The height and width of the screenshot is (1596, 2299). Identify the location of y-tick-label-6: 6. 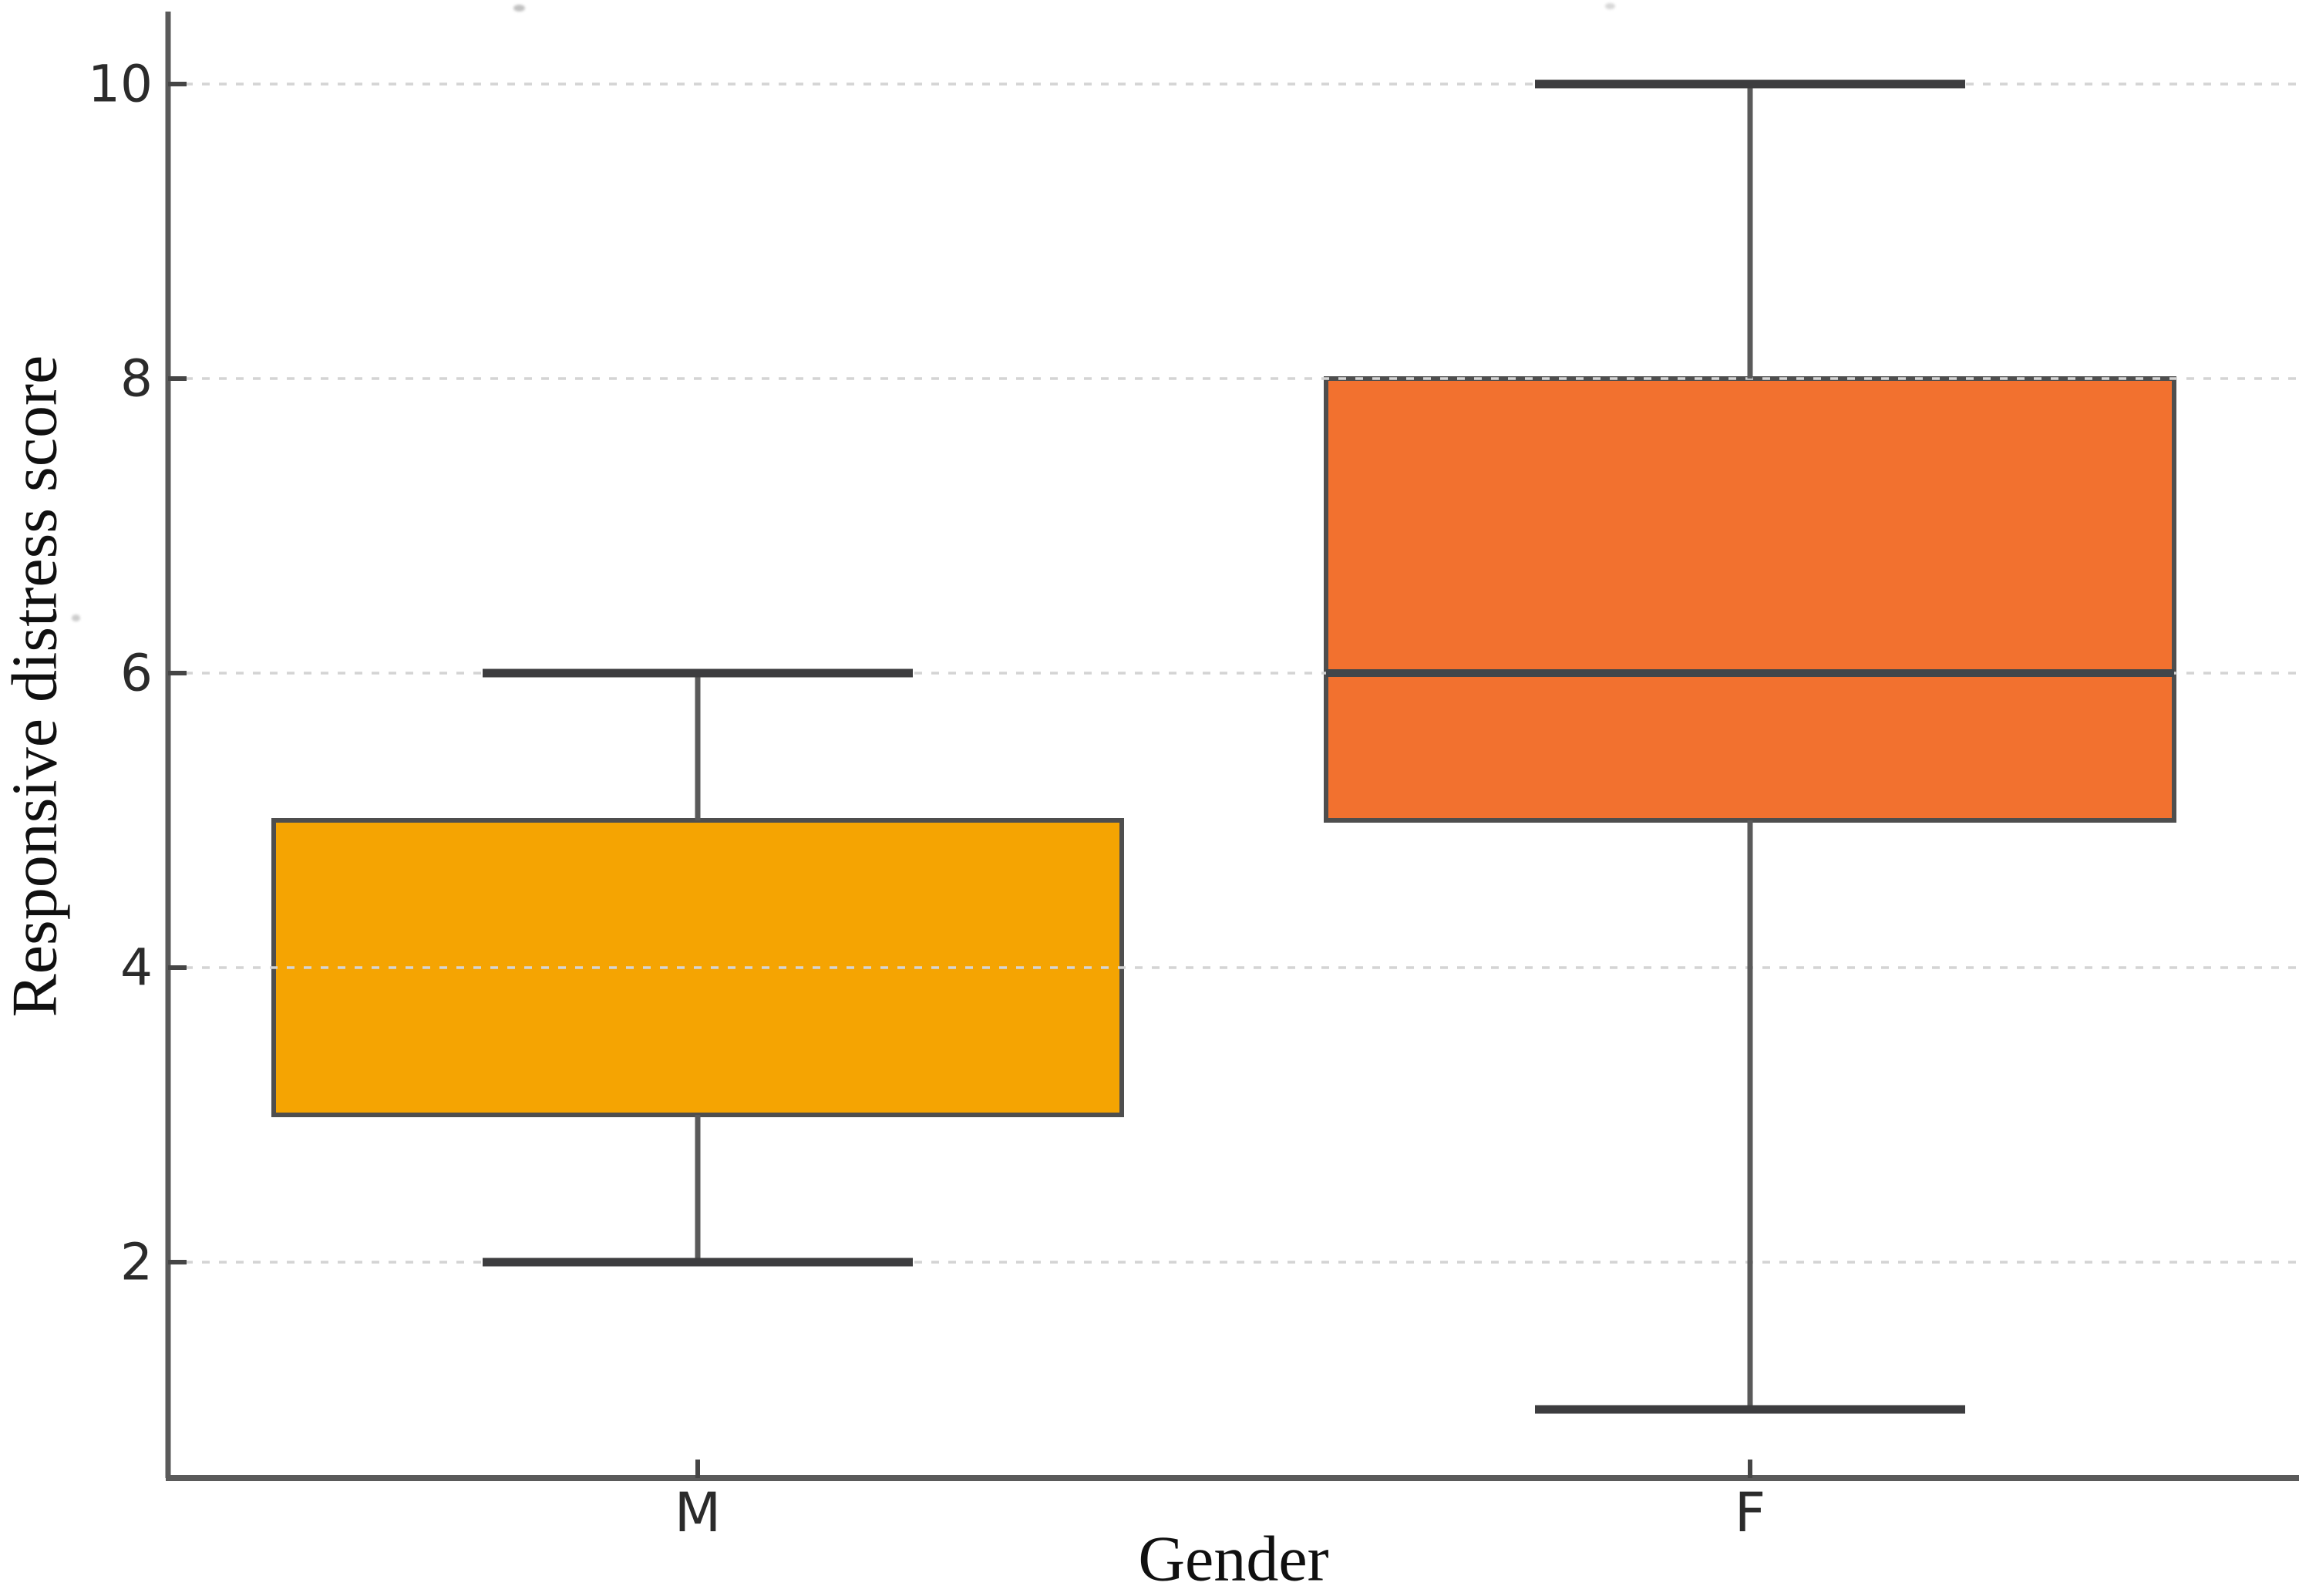
(136, 674).